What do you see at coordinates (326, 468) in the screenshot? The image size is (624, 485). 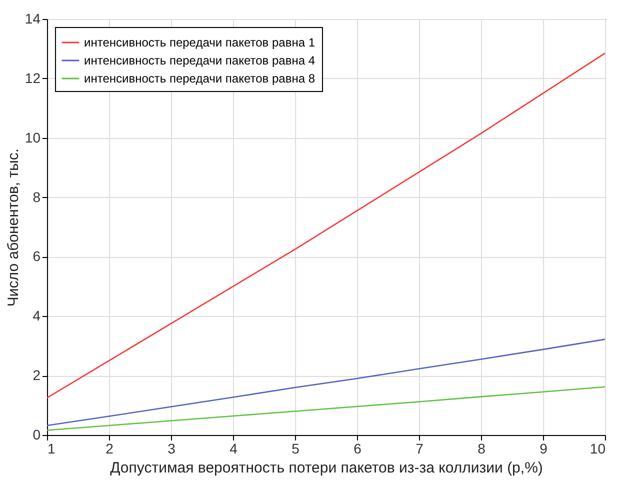 I see `x-axis-title: Допустимая вероятность потери пакетов из-за коллизии (p,%)` at bounding box center [326, 468].